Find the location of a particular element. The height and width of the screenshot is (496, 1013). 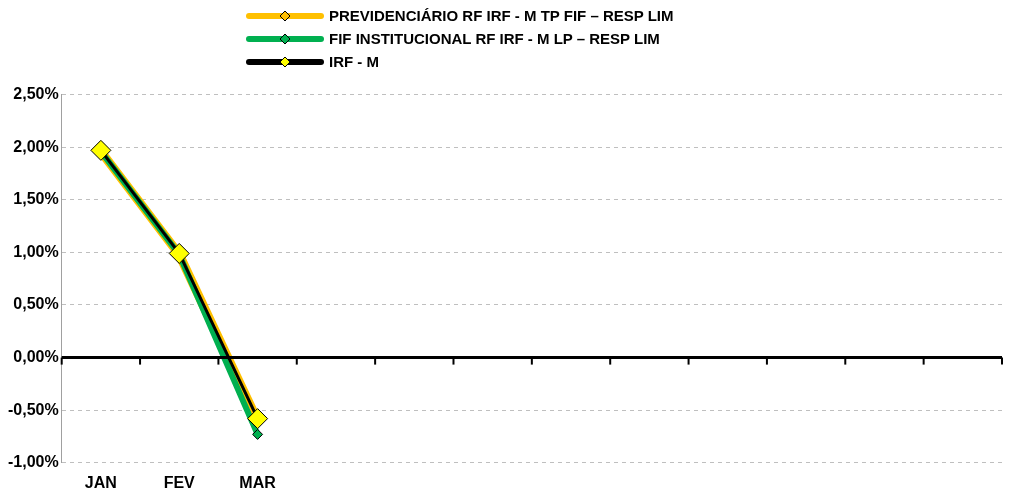

y-tick-label: 2,00% is located at coordinates (36, 146).